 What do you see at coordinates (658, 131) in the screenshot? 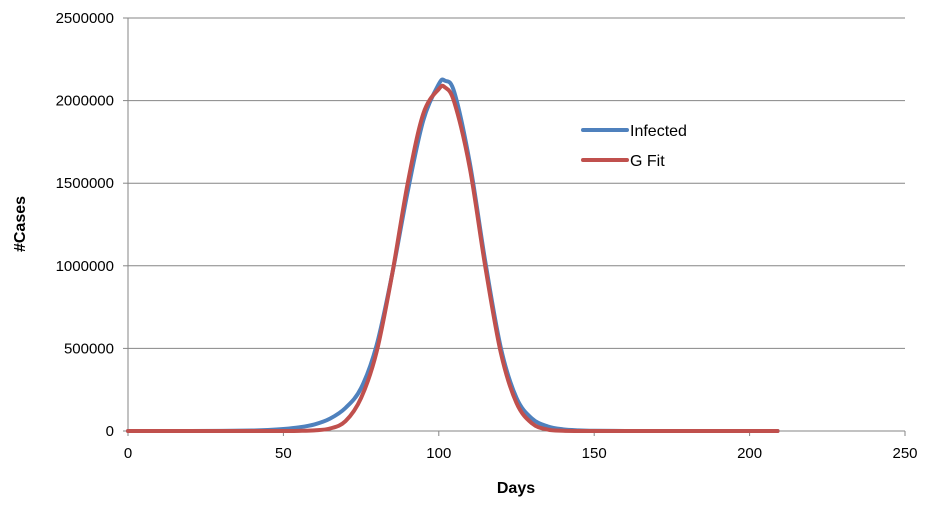
I see `legend-label-infected: Infected` at bounding box center [658, 131].